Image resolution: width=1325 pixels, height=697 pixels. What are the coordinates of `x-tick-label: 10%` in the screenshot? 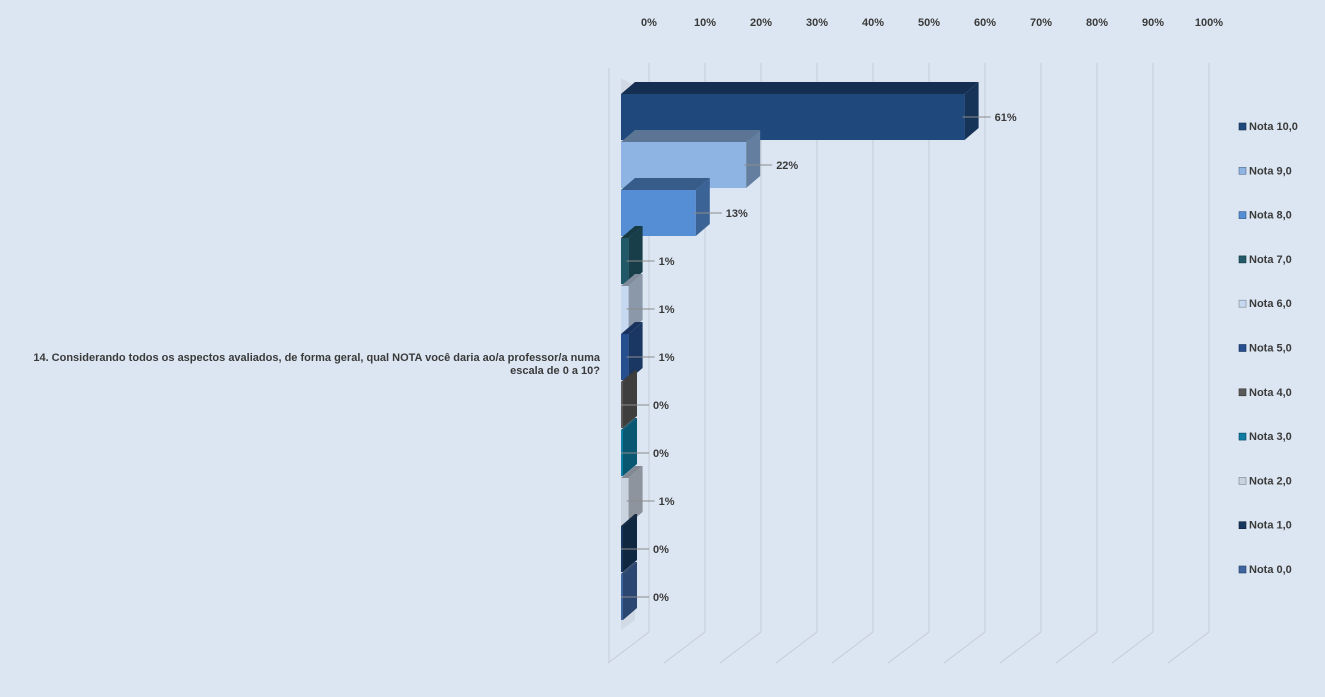 It's located at (705, 23).